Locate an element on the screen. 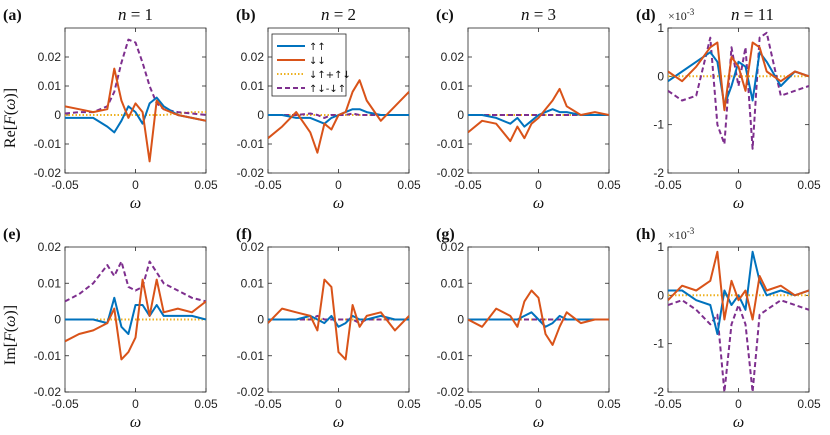  panel-title: n = 3 is located at coordinates (538, 14).